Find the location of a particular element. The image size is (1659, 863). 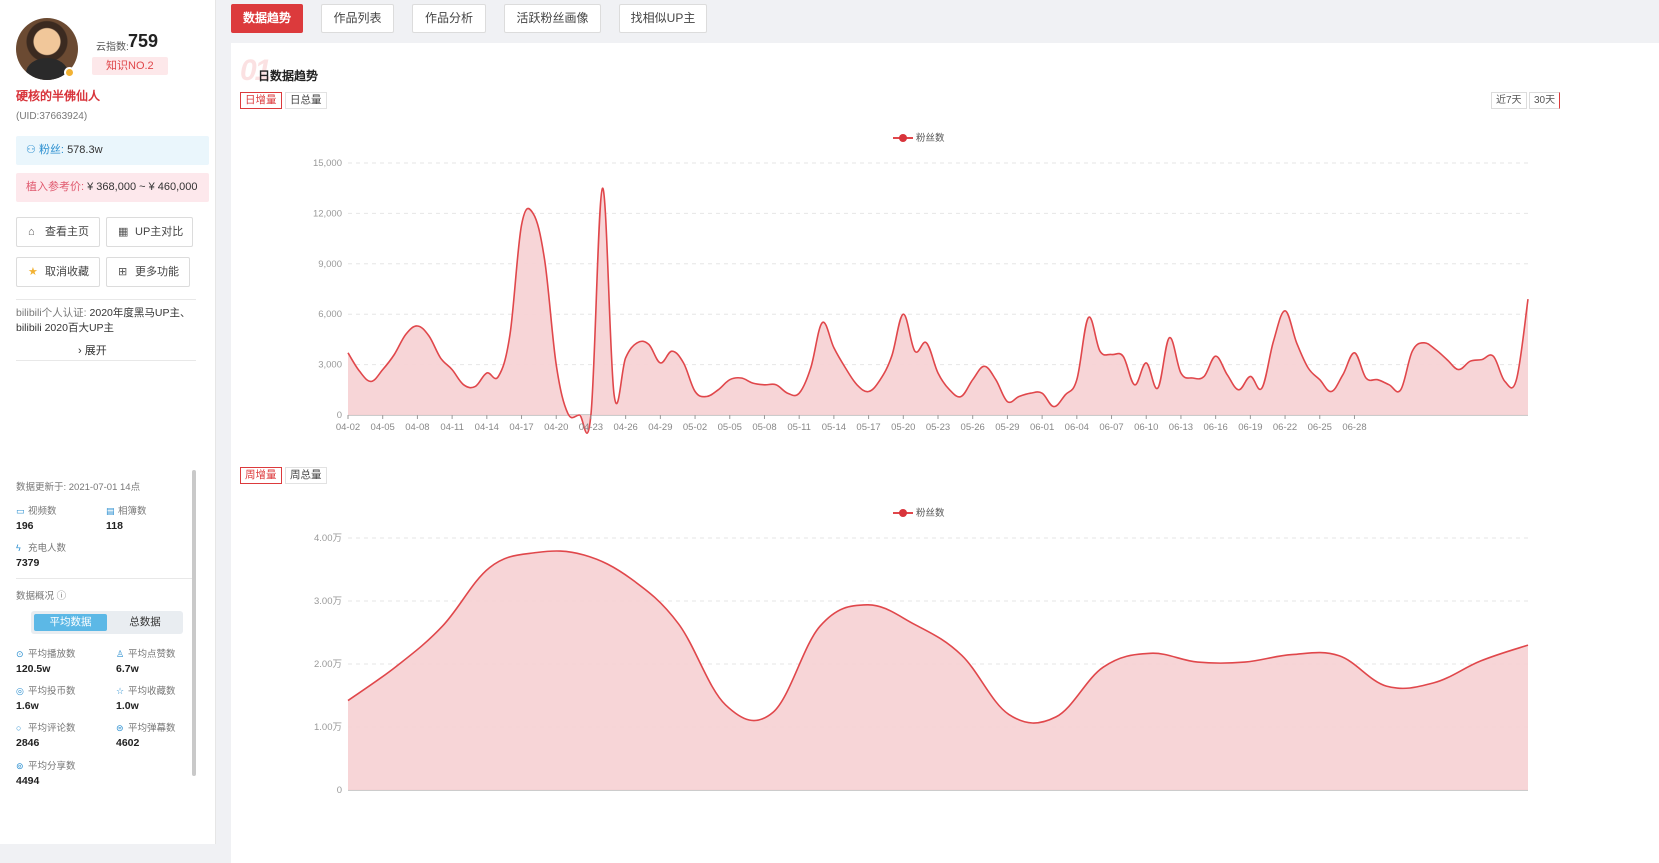

x-tick-label: 05-02 is located at coordinates (695, 427).